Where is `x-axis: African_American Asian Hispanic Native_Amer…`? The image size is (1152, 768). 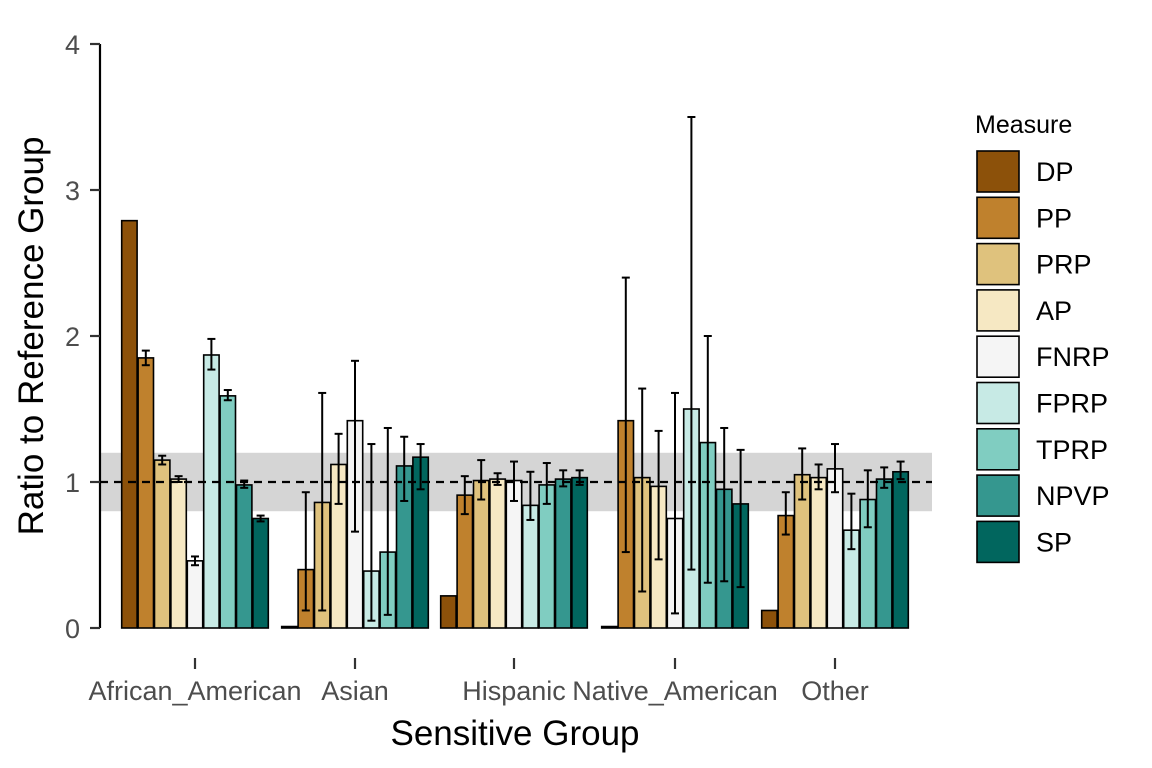 x-axis: African_American Asian Hispanic Native_Amer… is located at coordinates (478, 682).